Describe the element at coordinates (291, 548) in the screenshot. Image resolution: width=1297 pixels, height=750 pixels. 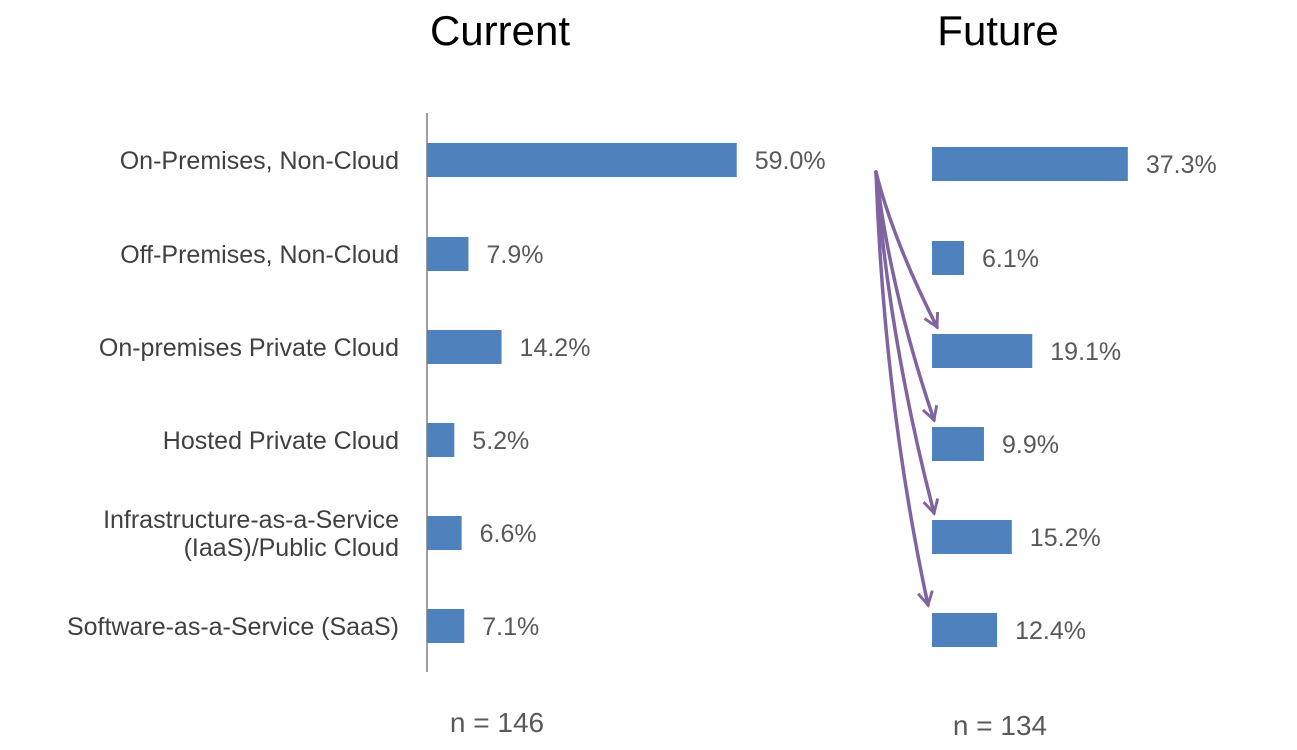
I see `category-label: (IaaS)/Public Cloud` at that location.